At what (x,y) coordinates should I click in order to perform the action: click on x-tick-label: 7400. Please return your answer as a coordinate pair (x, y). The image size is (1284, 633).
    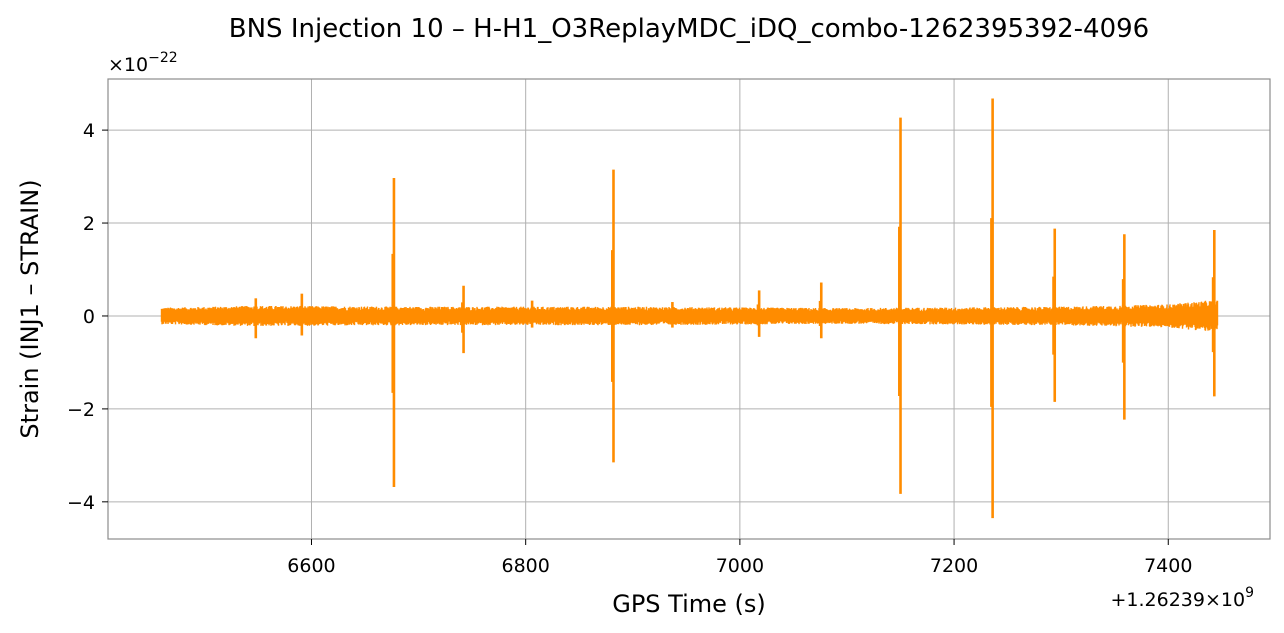
    Looking at the image, I should click on (1168, 566).